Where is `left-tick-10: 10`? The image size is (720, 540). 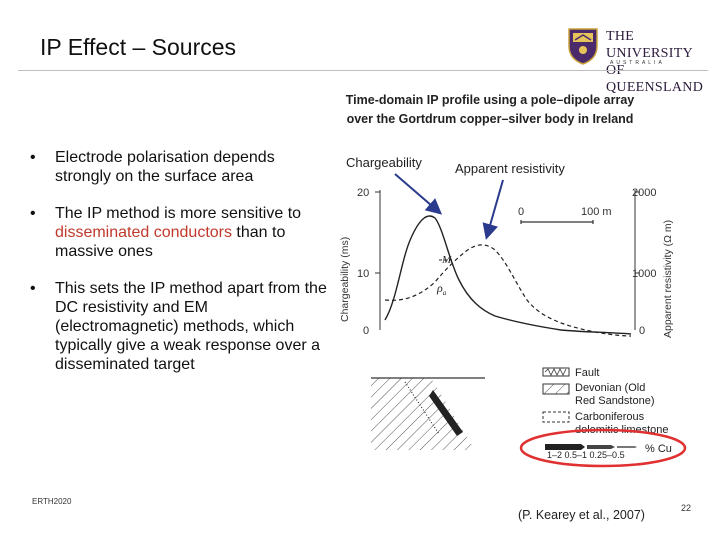 left-tick-10: 10 is located at coordinates (363, 274).